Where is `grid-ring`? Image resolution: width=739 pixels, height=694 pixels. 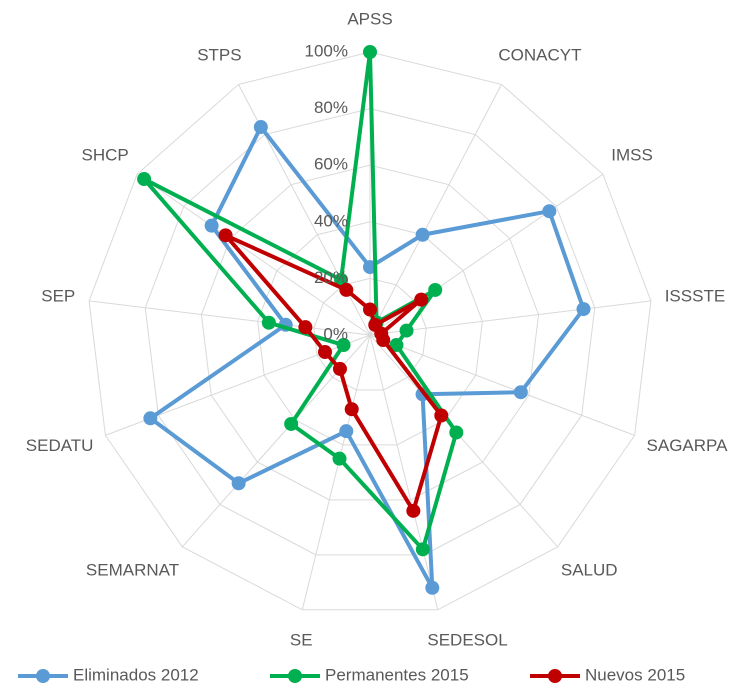 grid-ring is located at coordinates (370, 334).